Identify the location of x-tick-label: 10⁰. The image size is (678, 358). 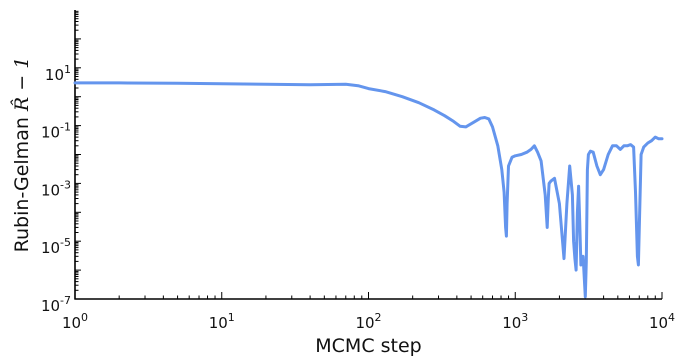
(75, 321).